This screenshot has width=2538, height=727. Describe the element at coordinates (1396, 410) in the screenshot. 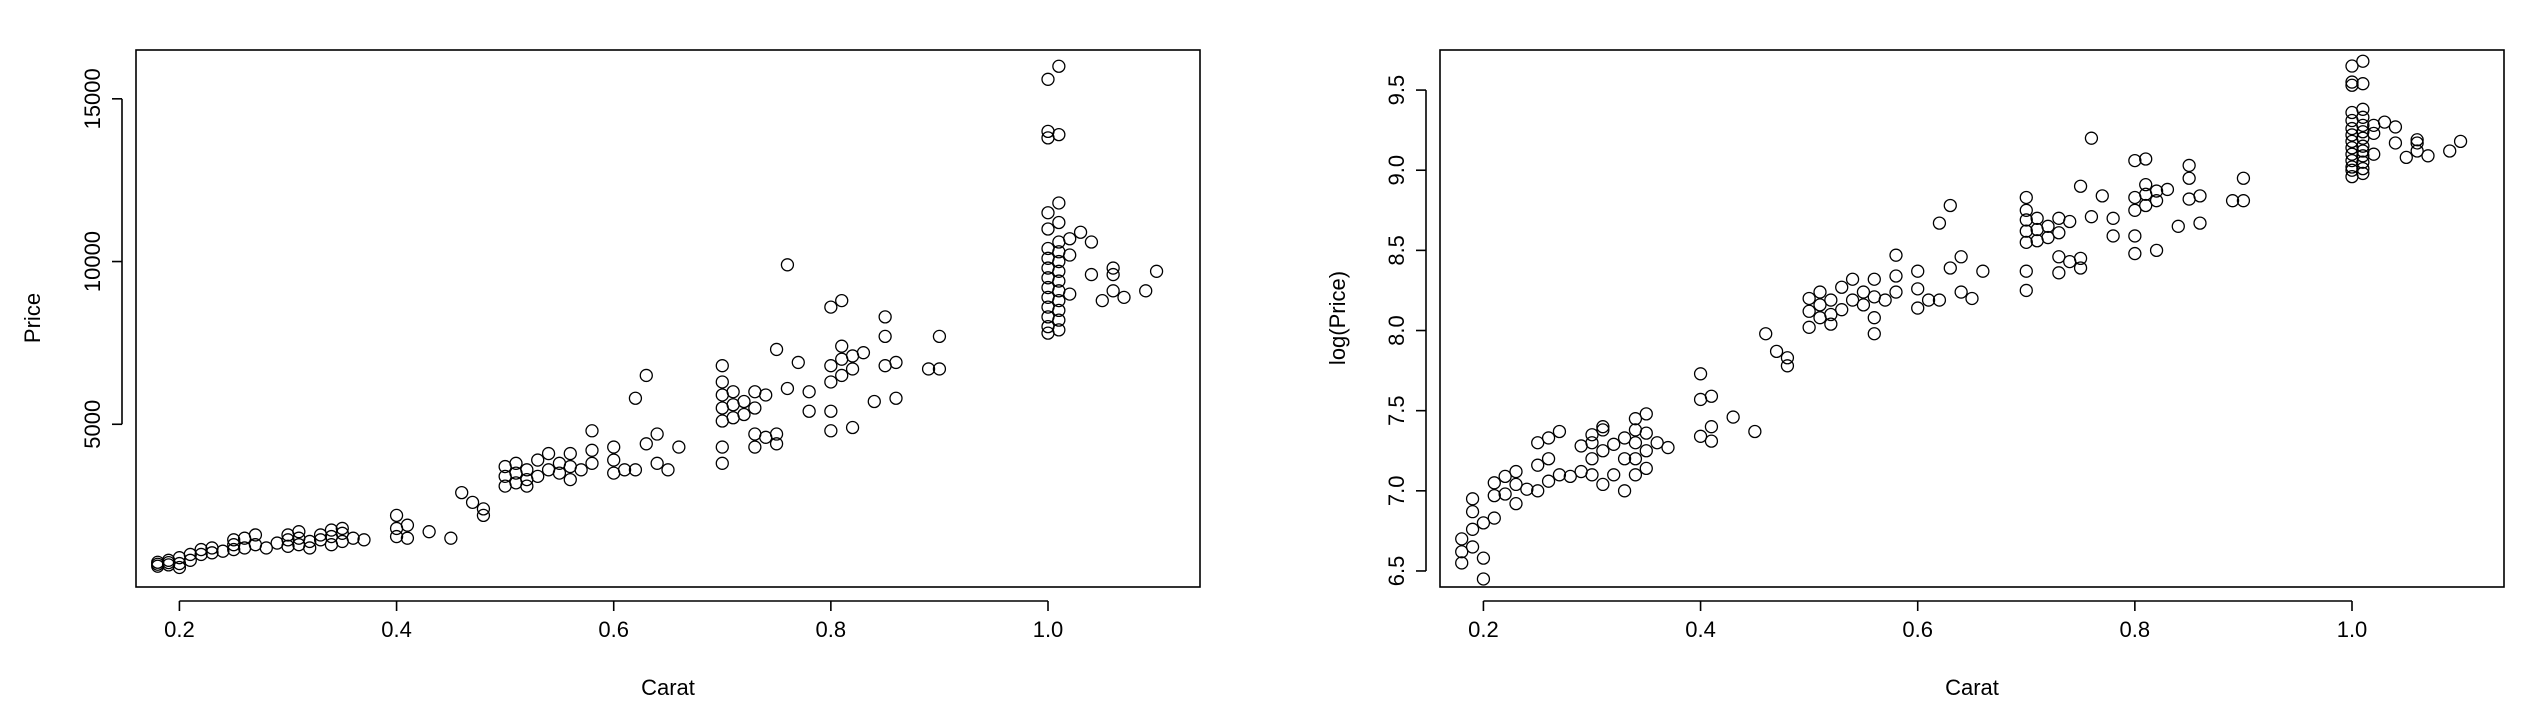

I see `y-tick-label: 7.5` at that location.